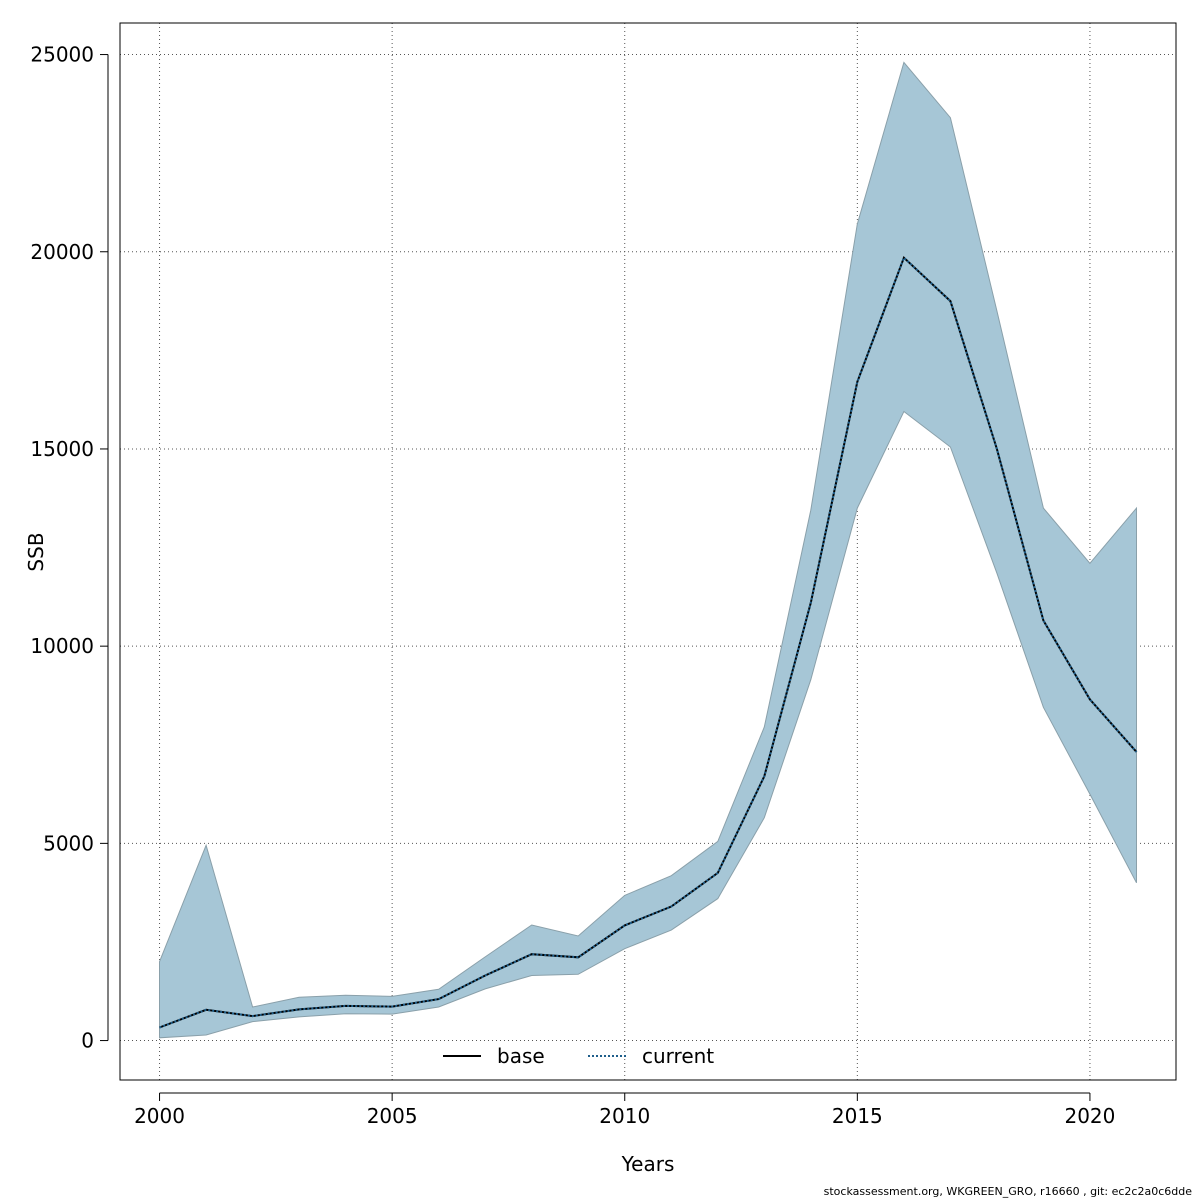 The image size is (1200, 1200). What do you see at coordinates (624, 1116) in the screenshot?
I see `x-tick-label-2010: 2010` at bounding box center [624, 1116].